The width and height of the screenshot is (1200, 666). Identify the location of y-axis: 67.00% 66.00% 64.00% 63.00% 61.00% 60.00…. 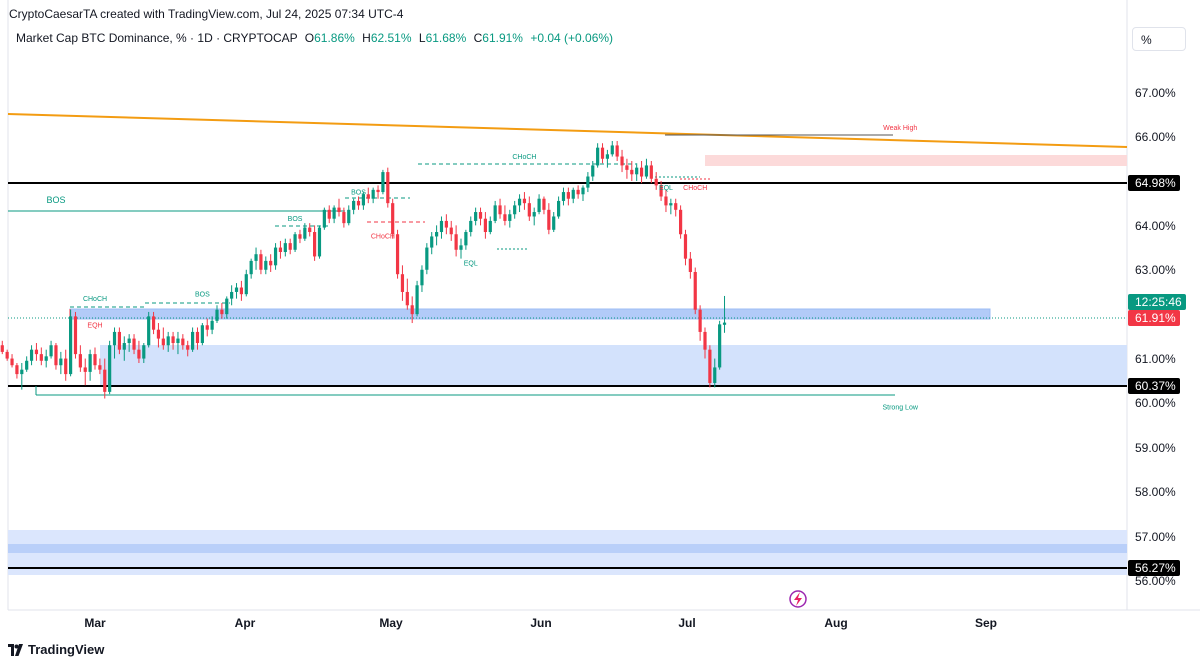
(1155, 337).